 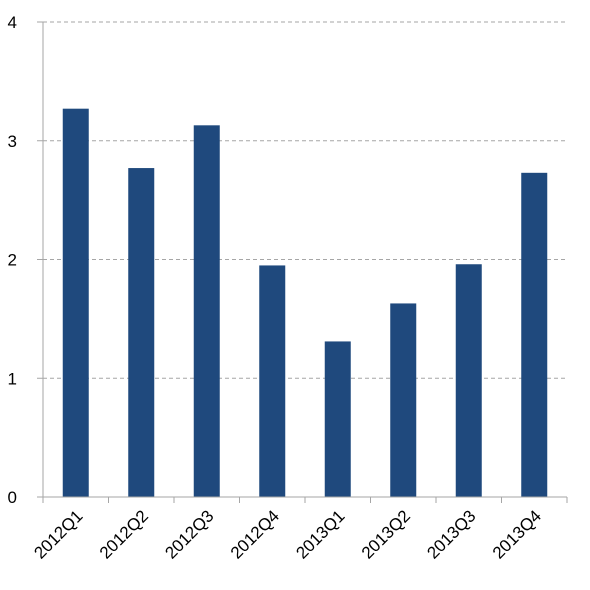 What do you see at coordinates (255, 534) in the screenshot?
I see `x-category-label: 2012Q4` at bounding box center [255, 534].